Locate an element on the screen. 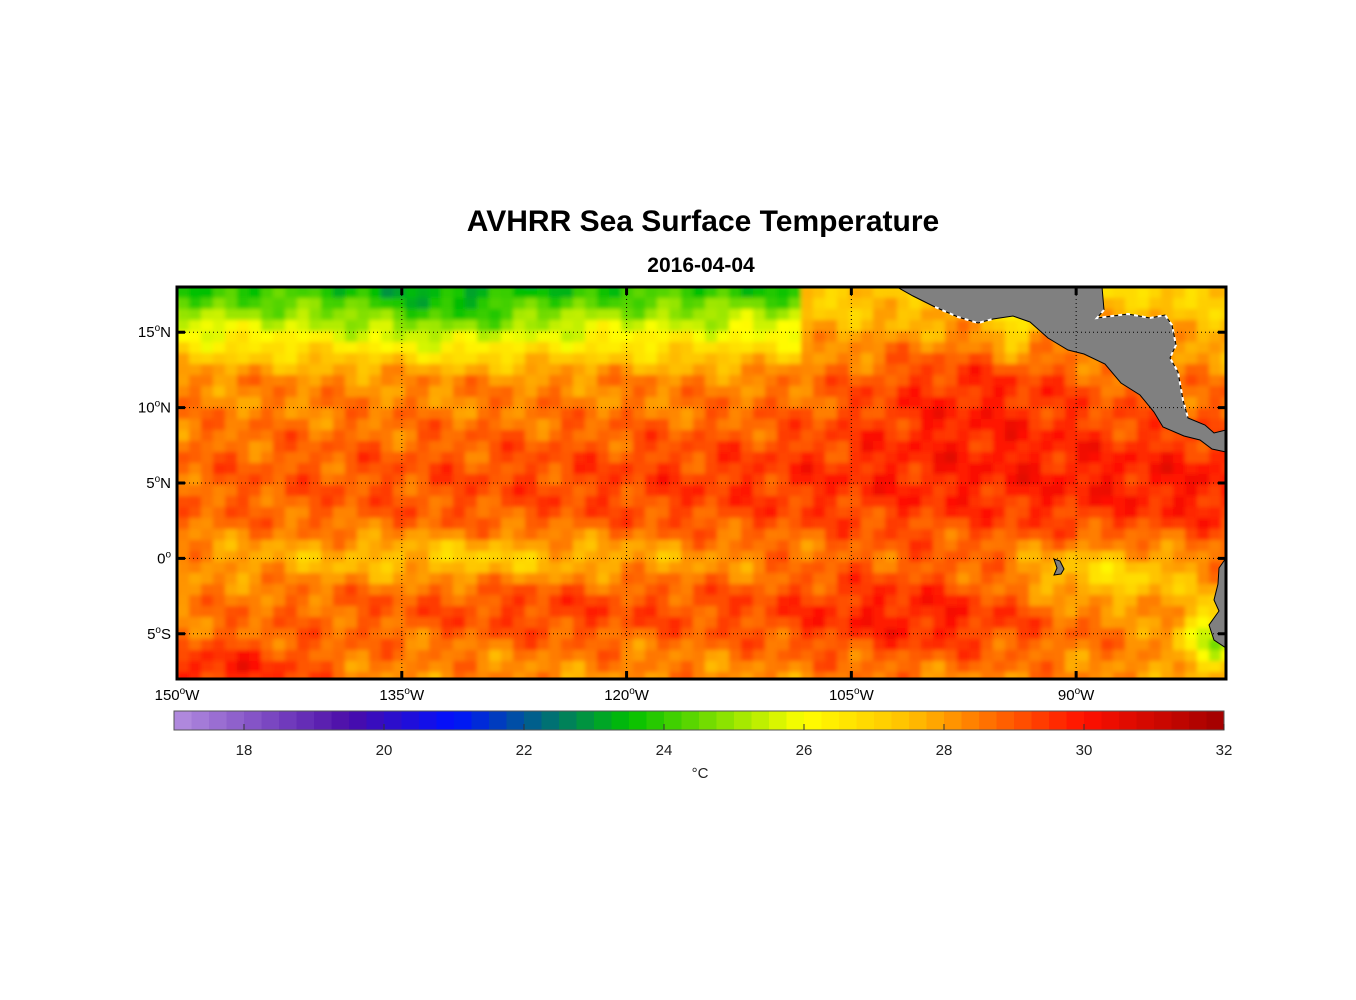  longitude-labels: 150oW 135oW 120oW 105oW 90oW is located at coordinates (625, 695).